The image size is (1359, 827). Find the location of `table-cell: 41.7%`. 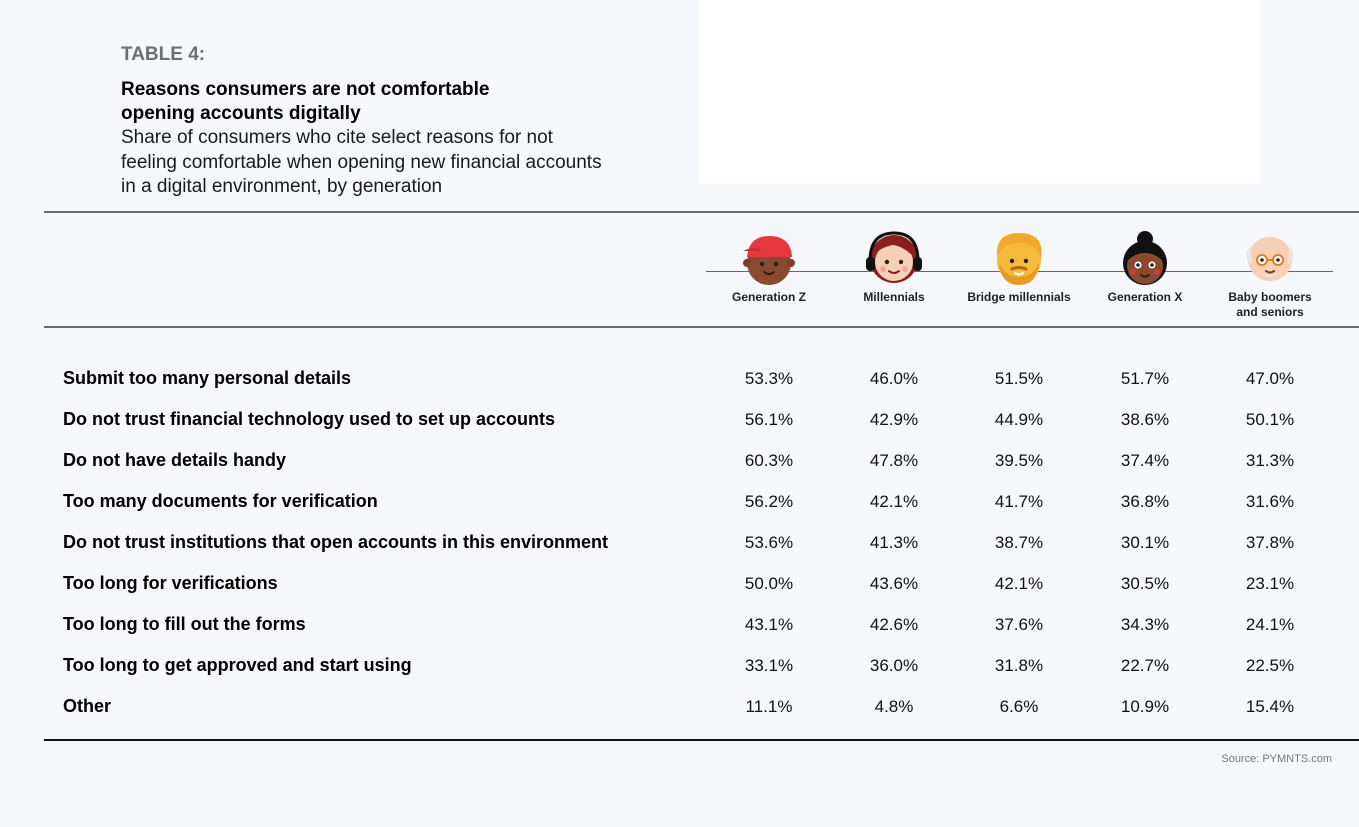

table-cell: 41.7% is located at coordinates (1019, 501).